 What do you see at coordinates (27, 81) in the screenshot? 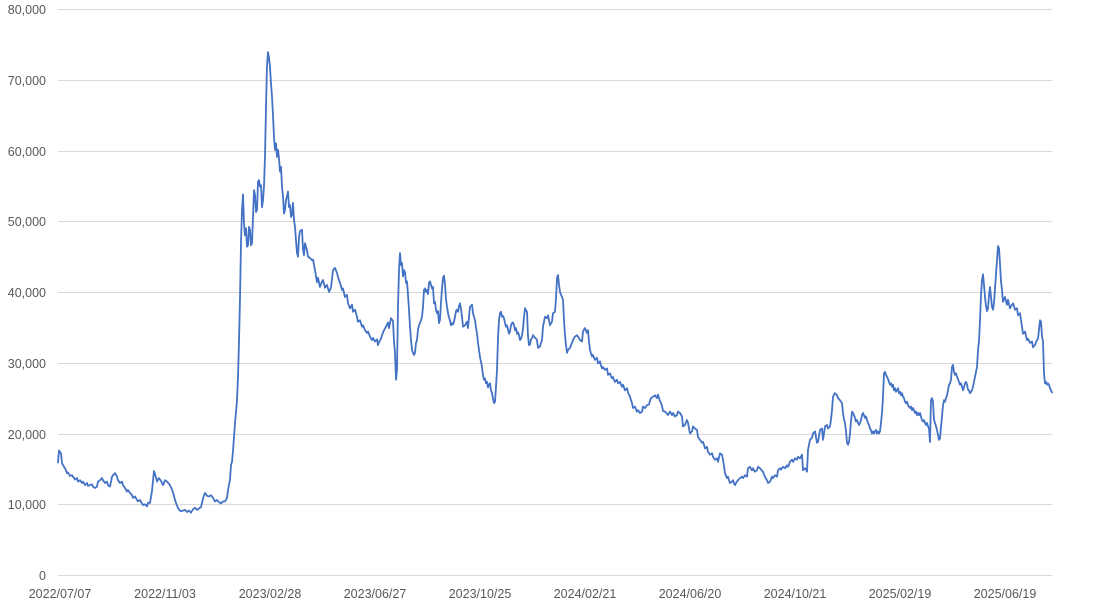
I see `y-axis-label: 70,000` at bounding box center [27, 81].